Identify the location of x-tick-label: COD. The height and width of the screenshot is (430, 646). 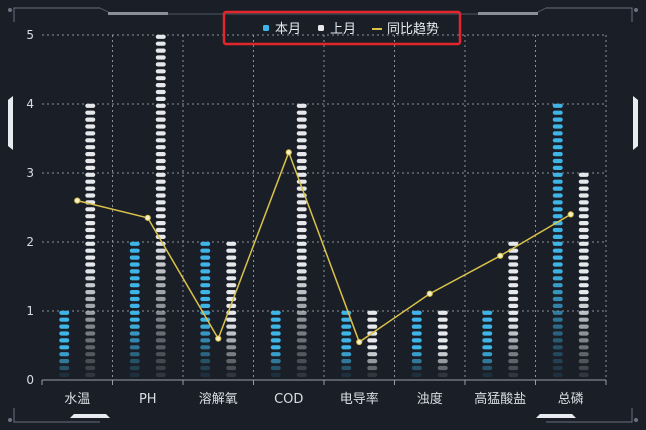
(288, 399).